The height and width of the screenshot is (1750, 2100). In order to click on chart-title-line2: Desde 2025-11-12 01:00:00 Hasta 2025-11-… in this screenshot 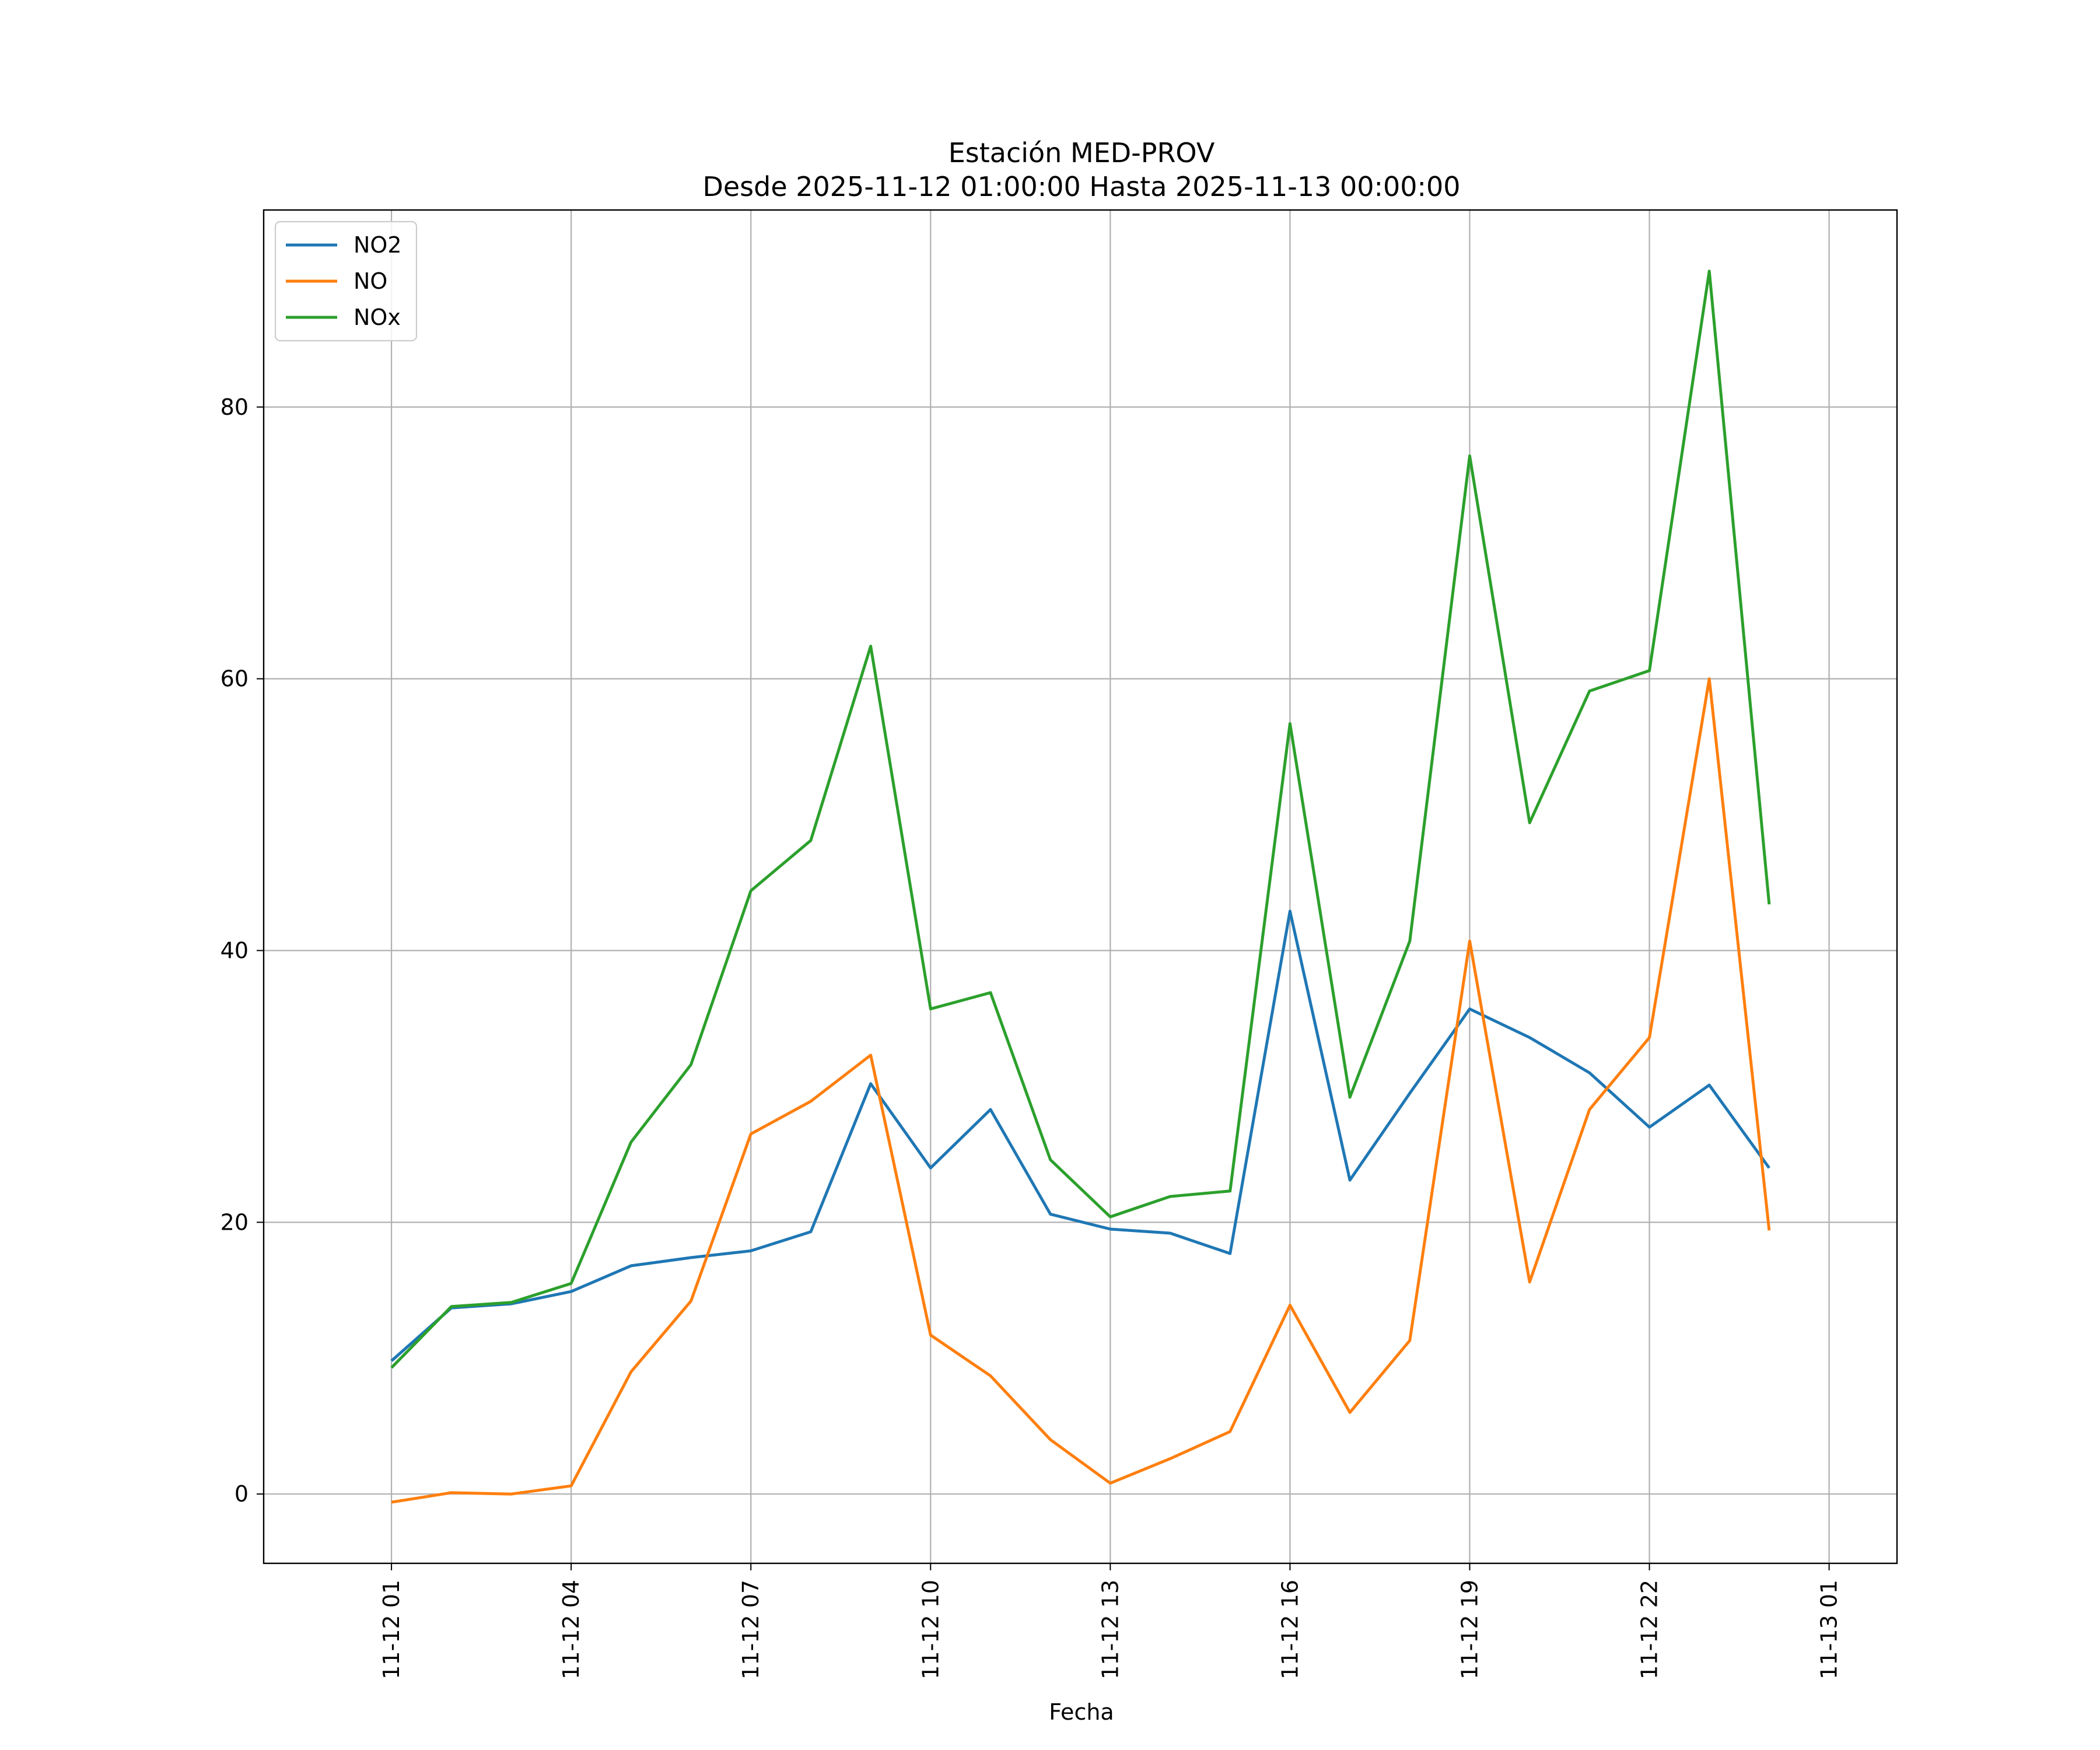, I will do `click(1081, 187)`.